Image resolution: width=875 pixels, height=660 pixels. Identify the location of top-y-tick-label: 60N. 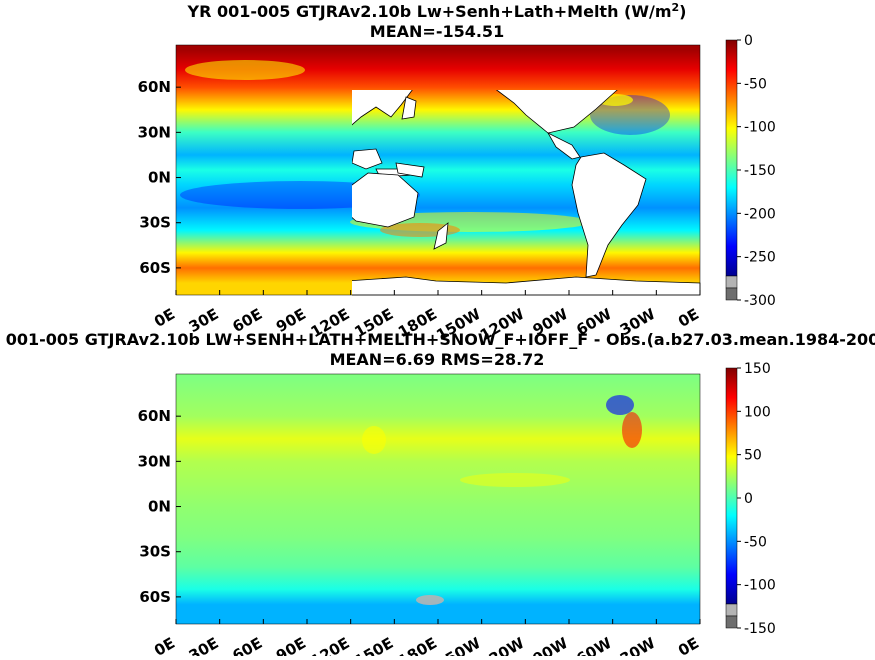
(154, 87).